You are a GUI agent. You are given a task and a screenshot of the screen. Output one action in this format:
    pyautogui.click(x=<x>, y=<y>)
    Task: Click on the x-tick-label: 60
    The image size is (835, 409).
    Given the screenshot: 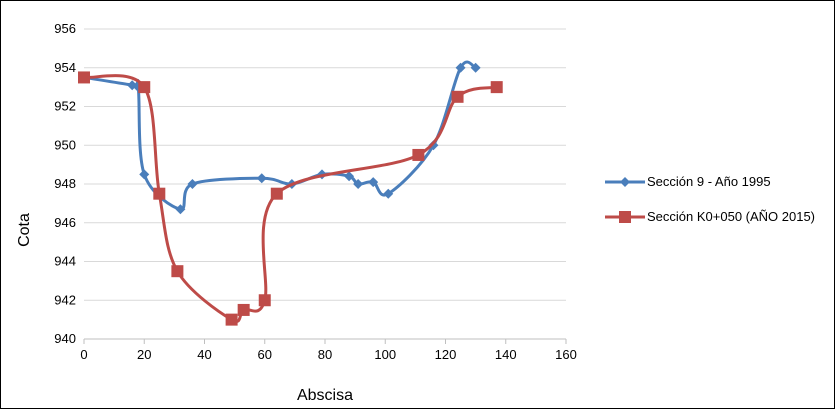 What is the action you would take?
    pyautogui.click(x=265, y=354)
    